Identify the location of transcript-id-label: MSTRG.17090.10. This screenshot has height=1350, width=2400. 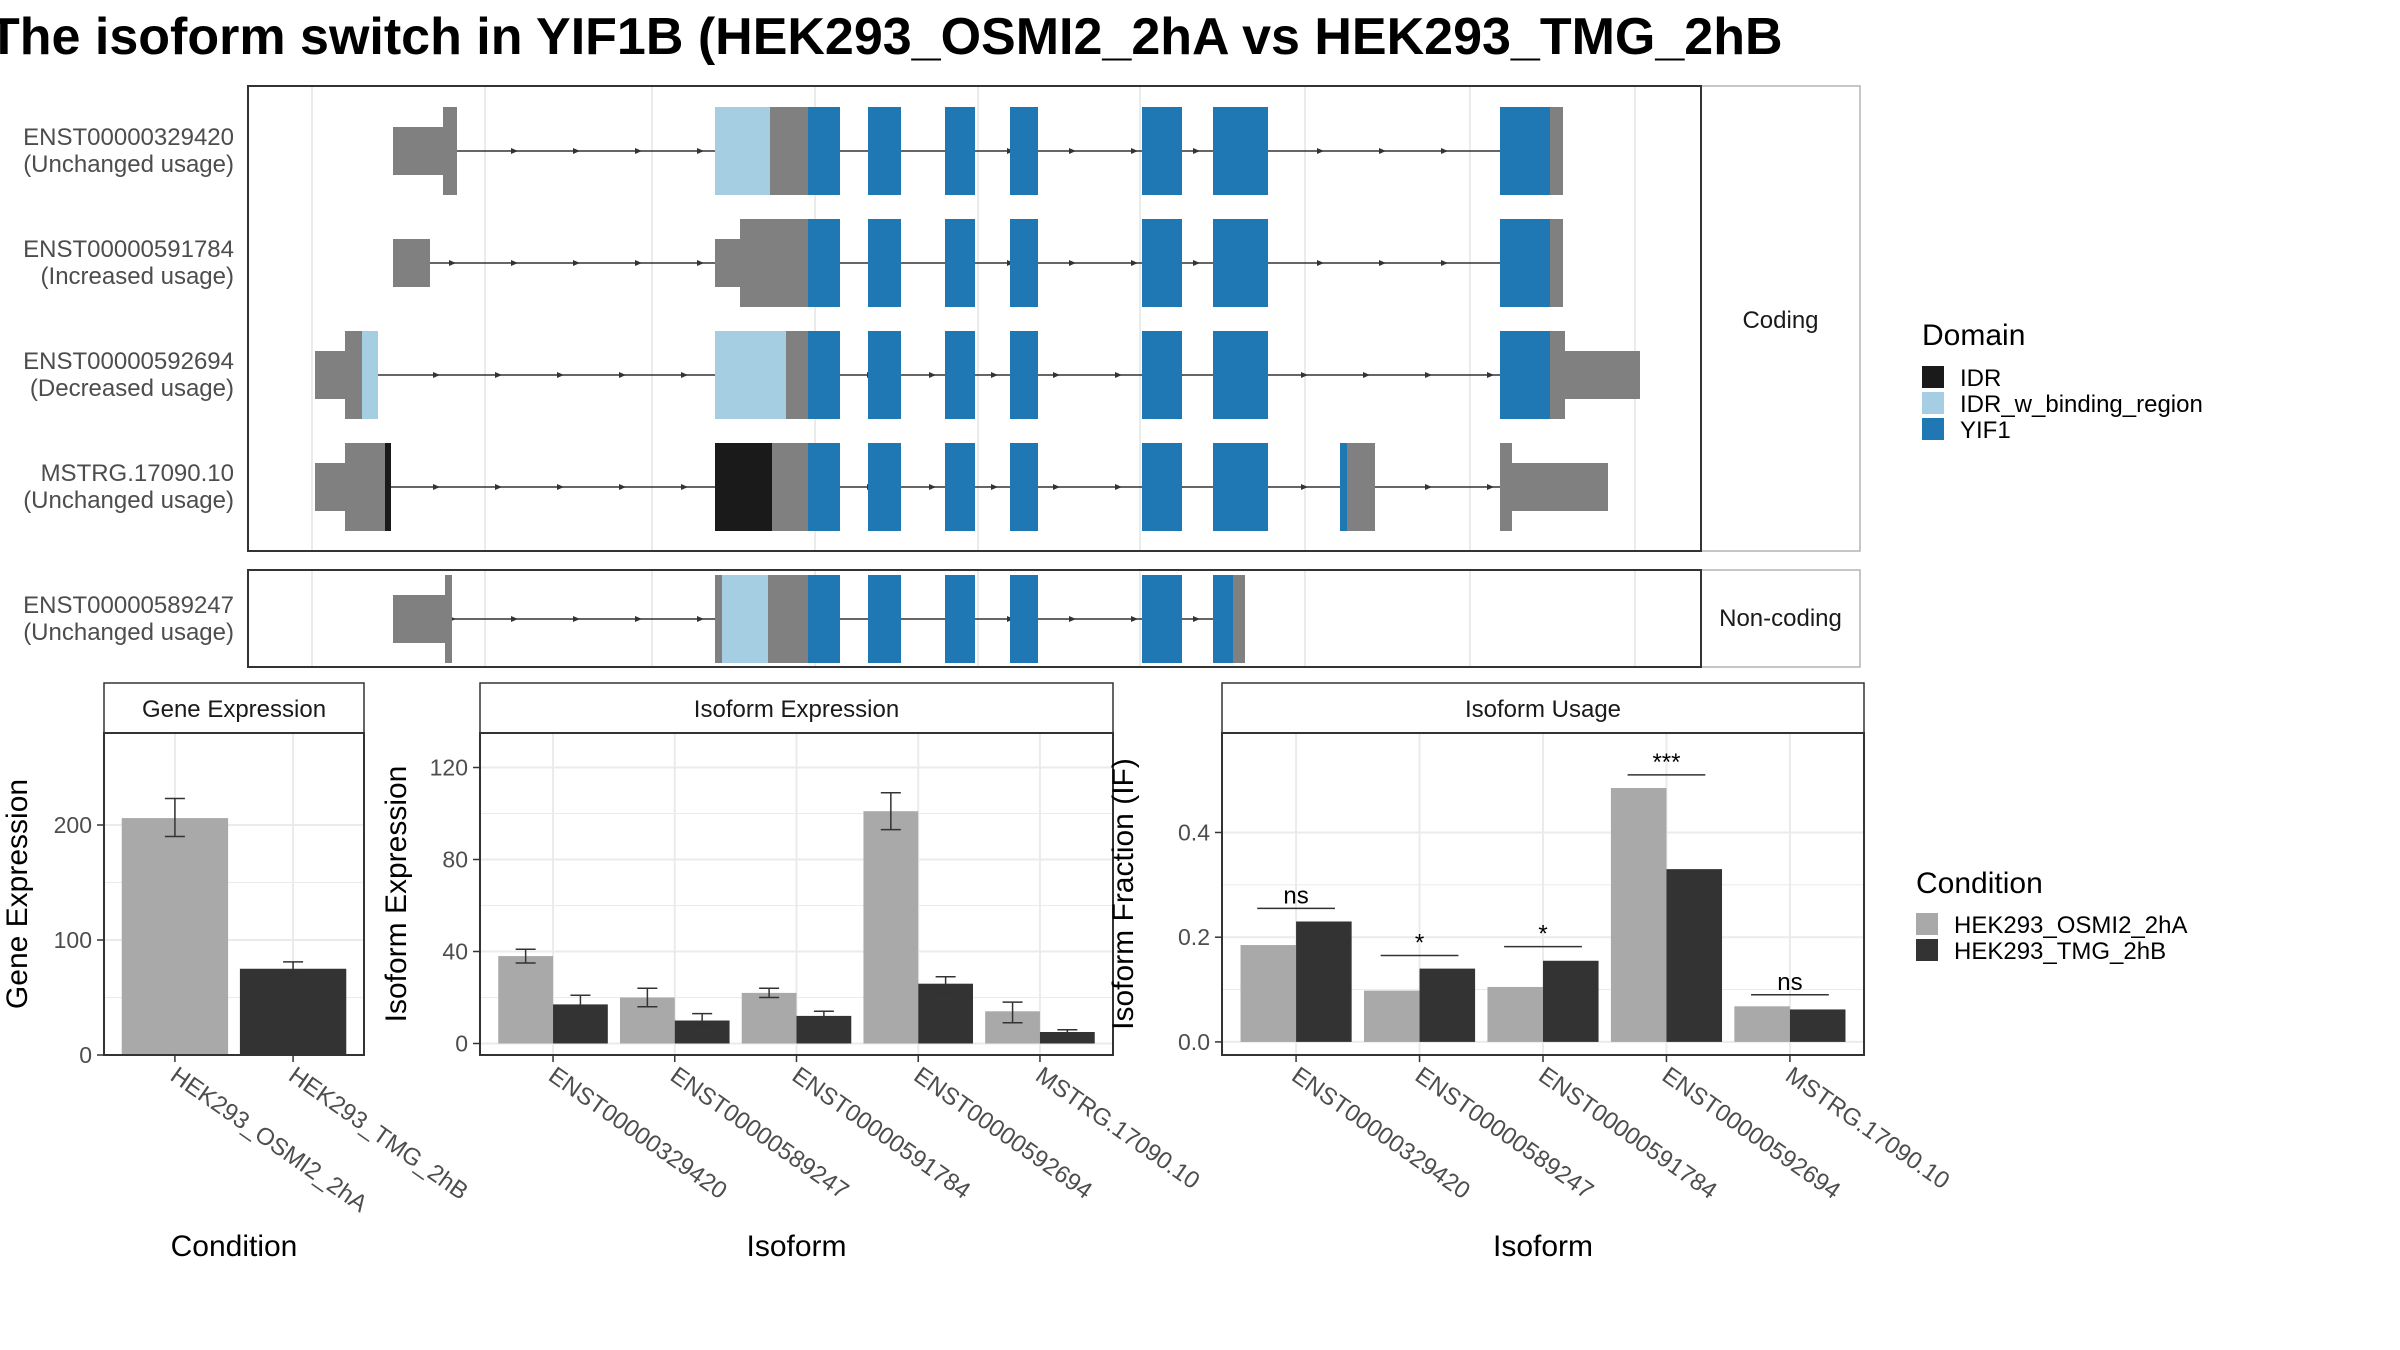
(137, 473).